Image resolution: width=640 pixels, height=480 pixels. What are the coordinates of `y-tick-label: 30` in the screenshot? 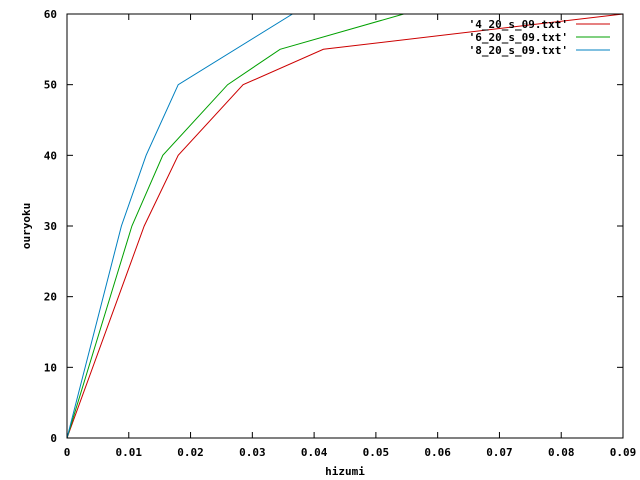 It's located at (50, 226).